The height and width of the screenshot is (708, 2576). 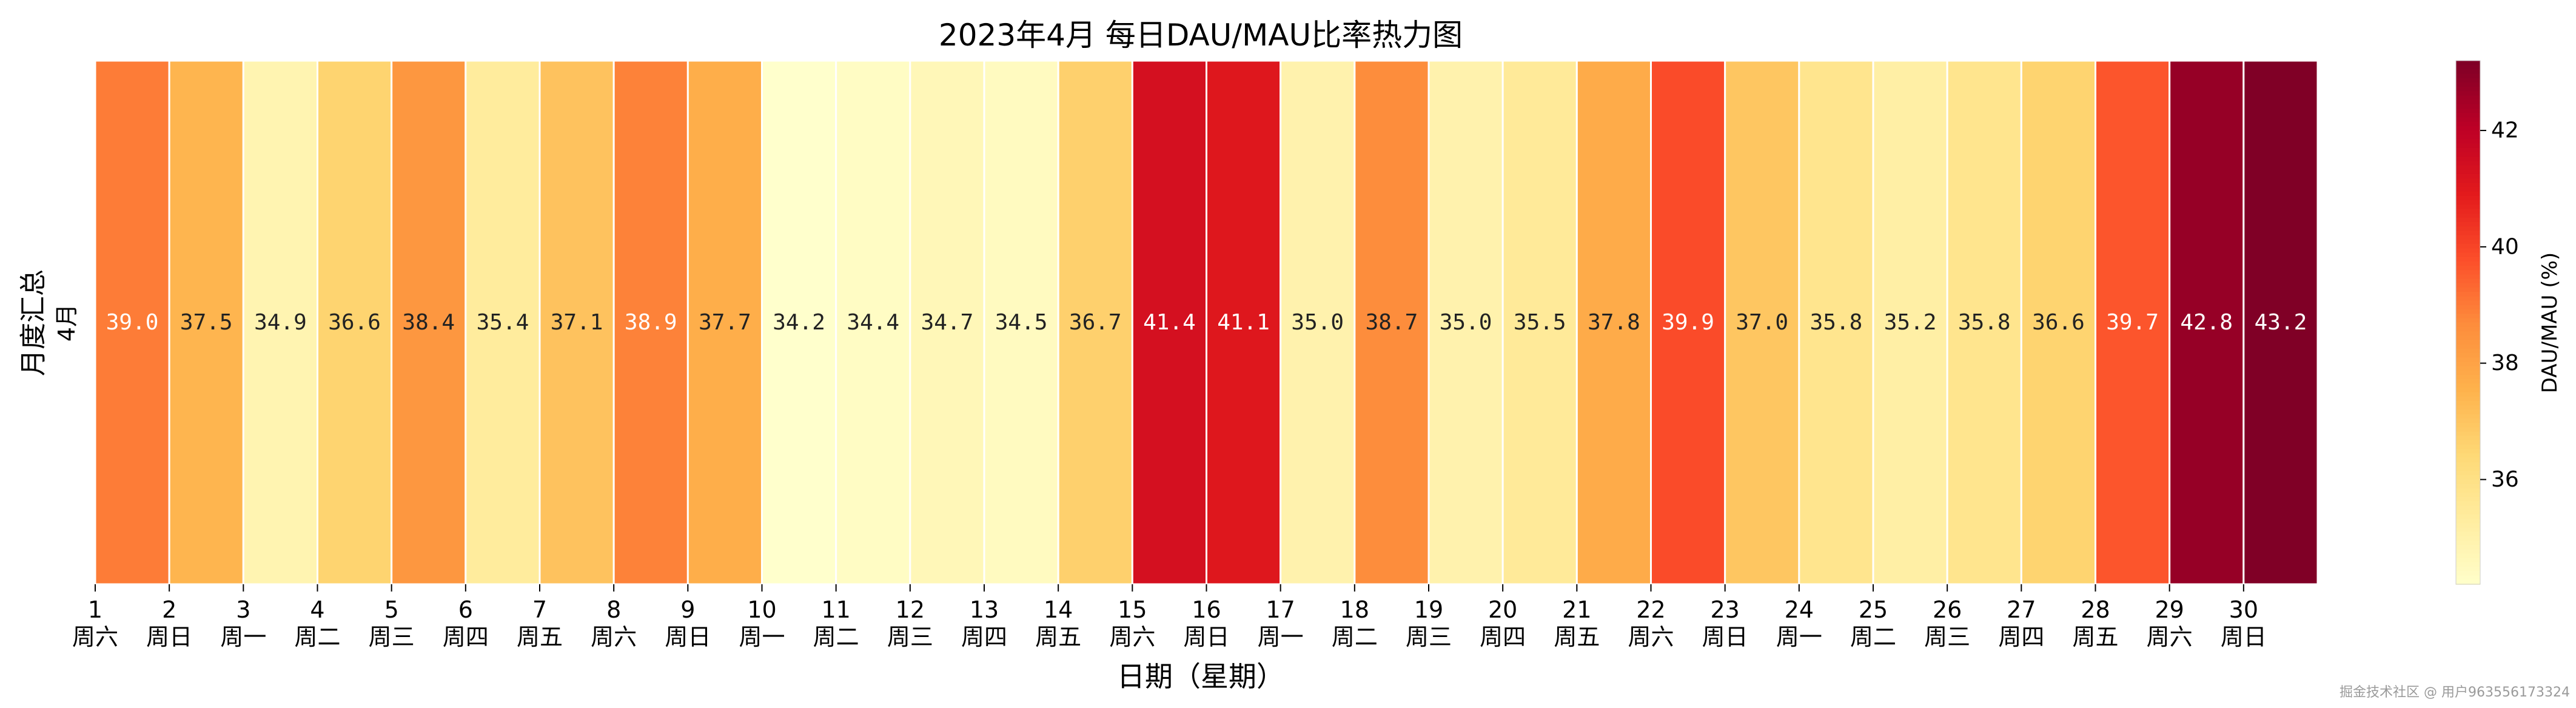 What do you see at coordinates (2206, 322) in the screenshot?
I see `cell-value-label: 42.8` at bounding box center [2206, 322].